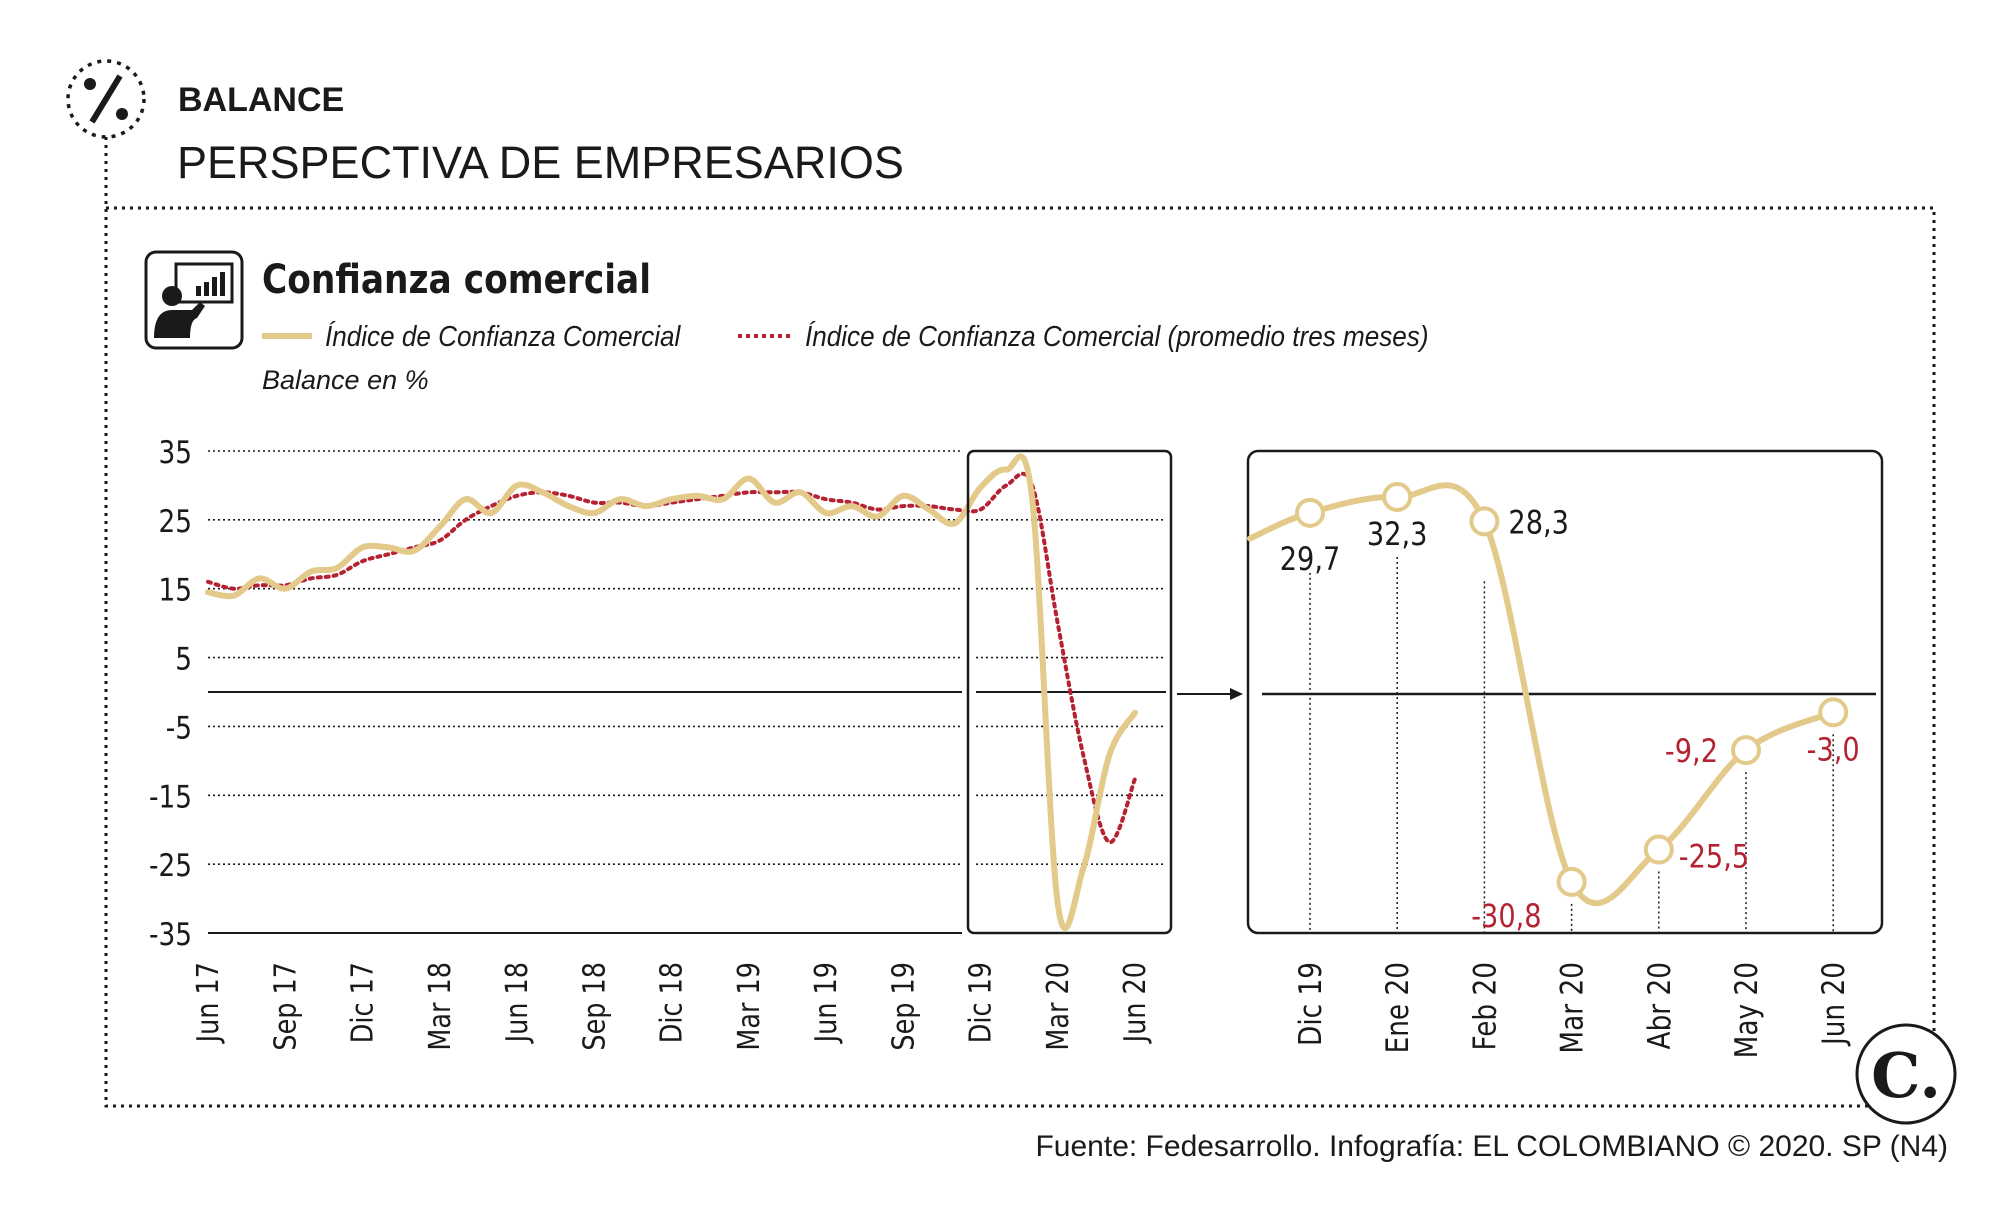  Describe the element at coordinates (540, 162) in the screenshot. I see `page-title: PERSPECTIVA DE EMPRESARIOS` at that location.